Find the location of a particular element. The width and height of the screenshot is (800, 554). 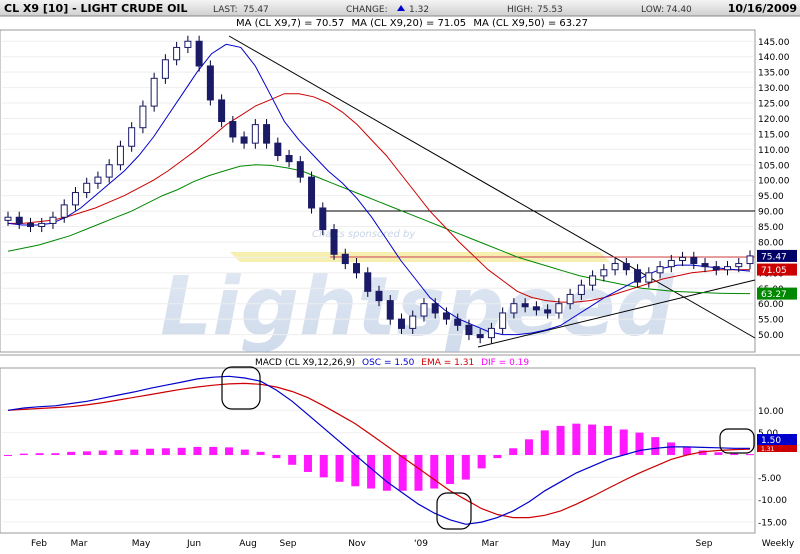

change-up-arrow-icon is located at coordinates (401, 8).